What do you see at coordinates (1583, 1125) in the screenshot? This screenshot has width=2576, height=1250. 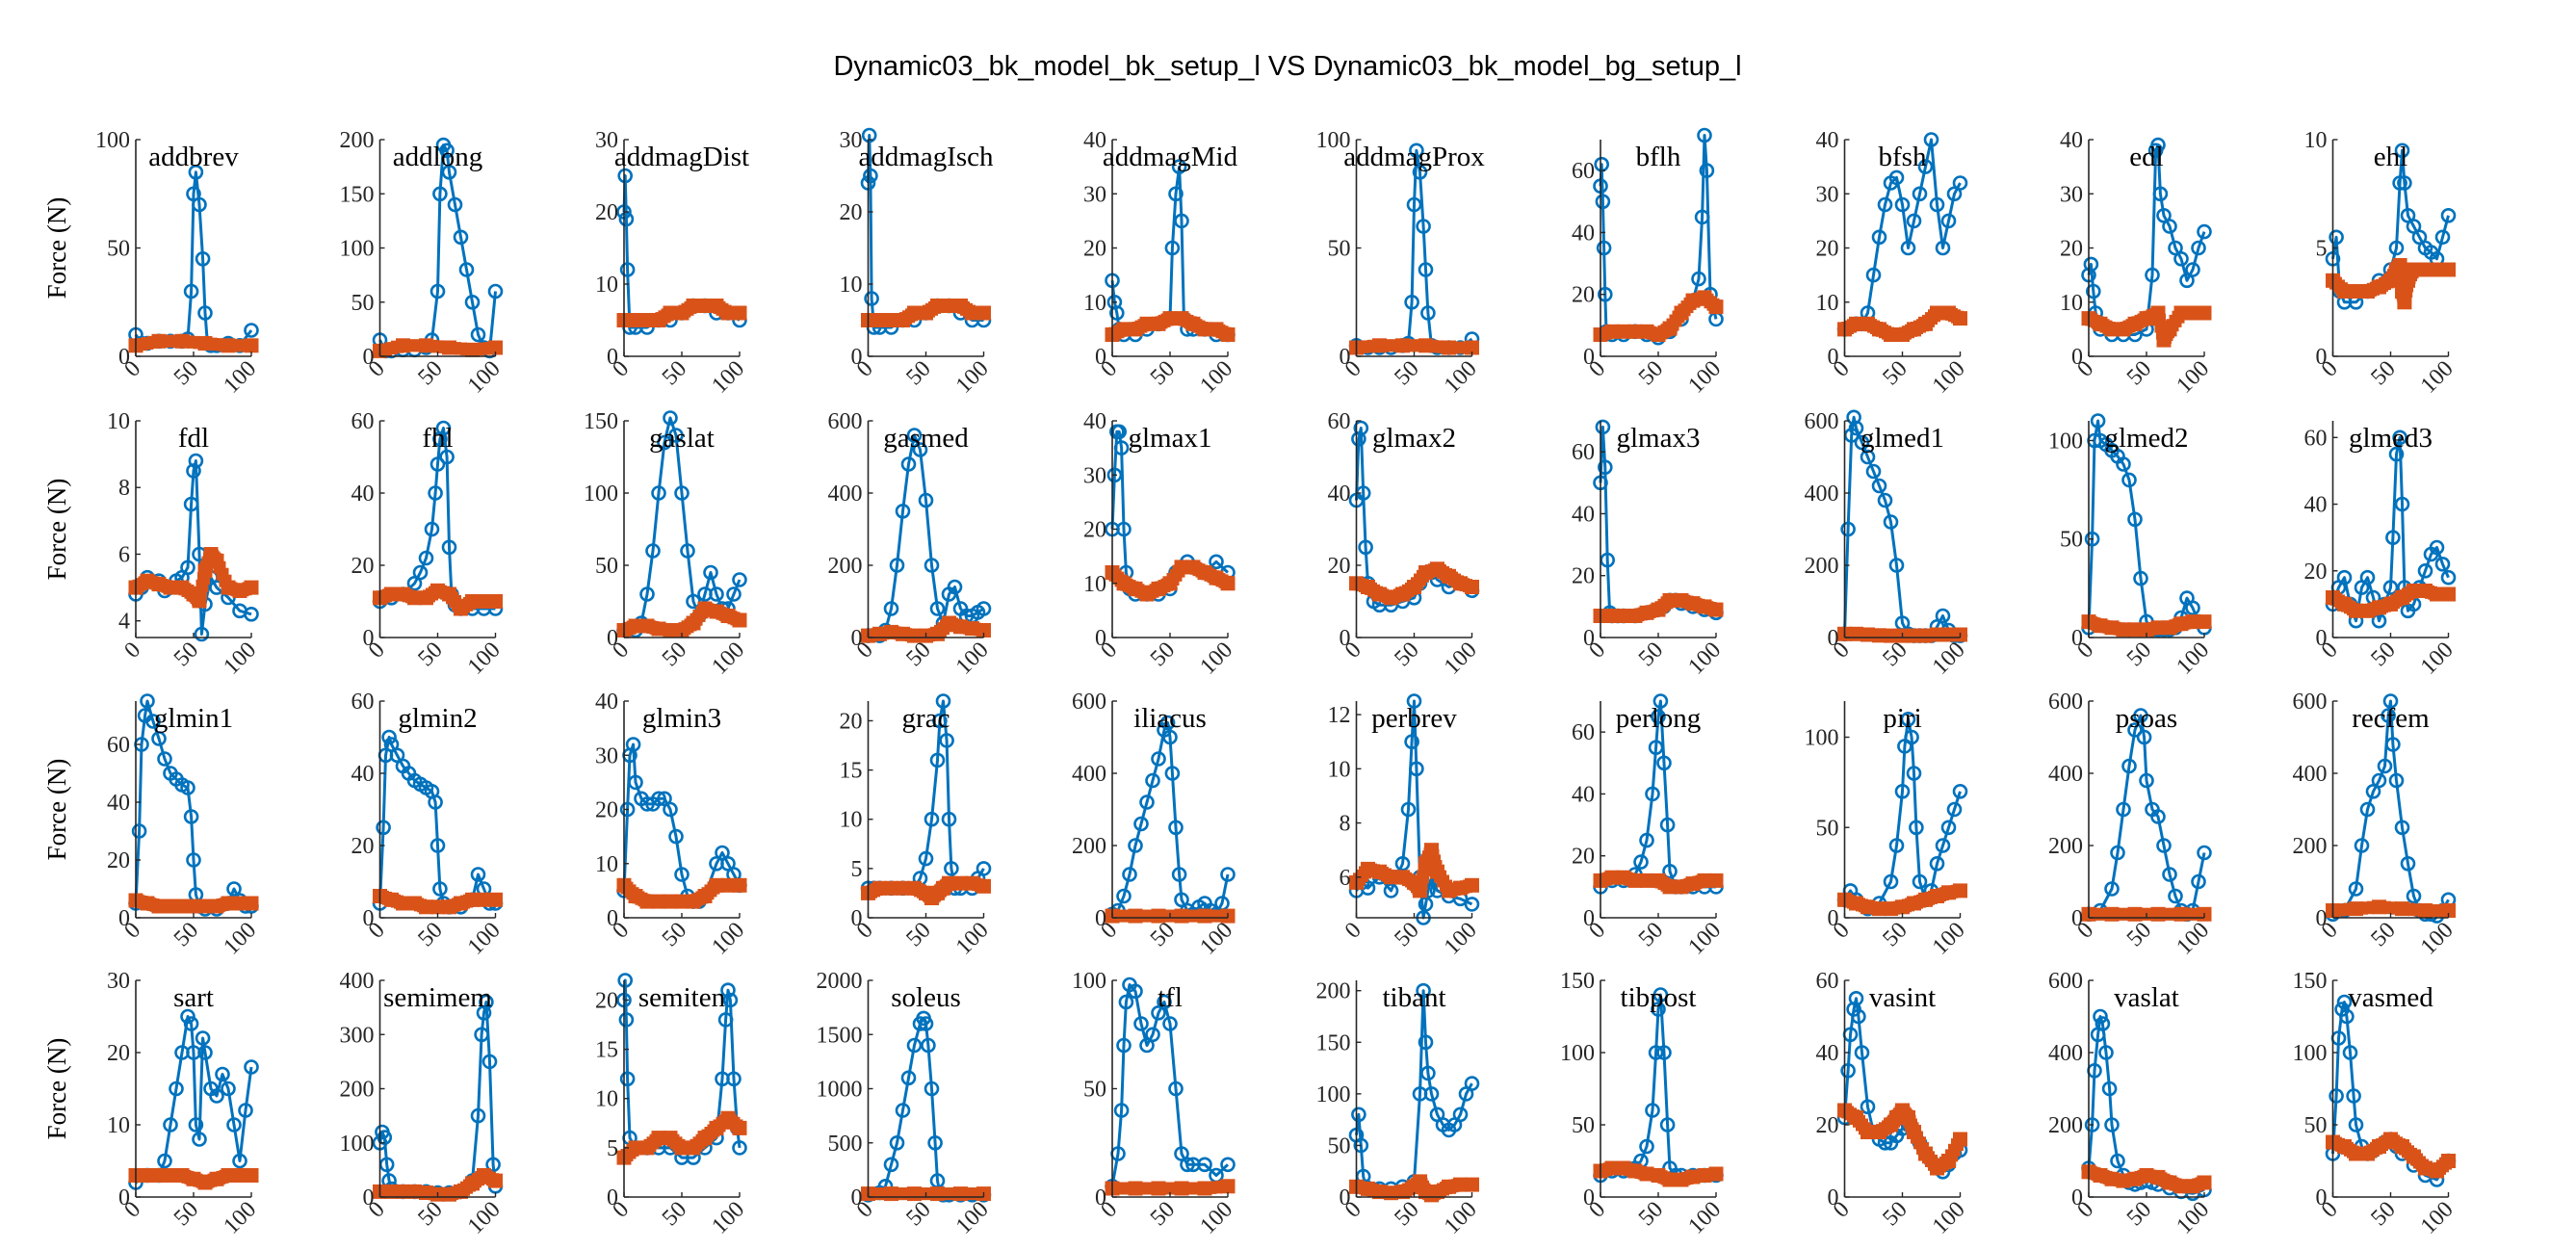 I see `y-tick-label: 50` at bounding box center [1583, 1125].